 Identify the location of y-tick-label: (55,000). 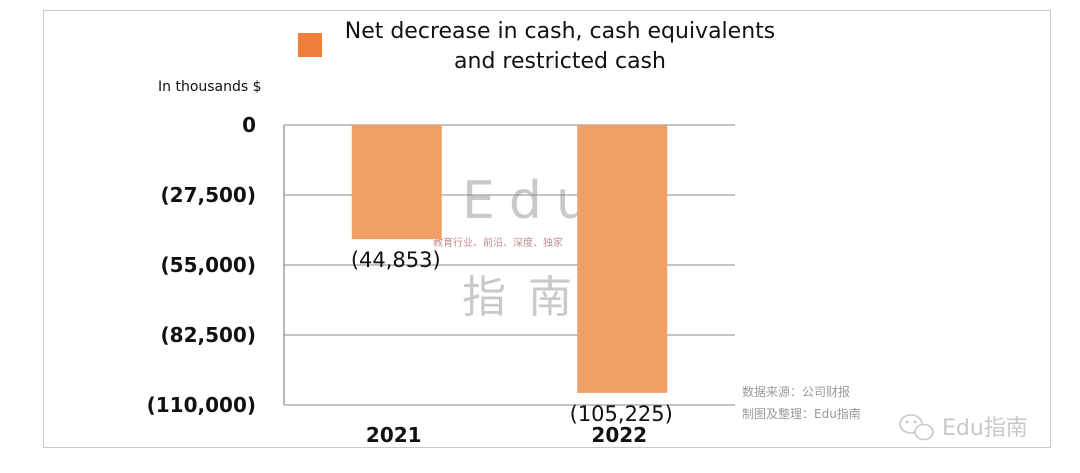
(208, 265).